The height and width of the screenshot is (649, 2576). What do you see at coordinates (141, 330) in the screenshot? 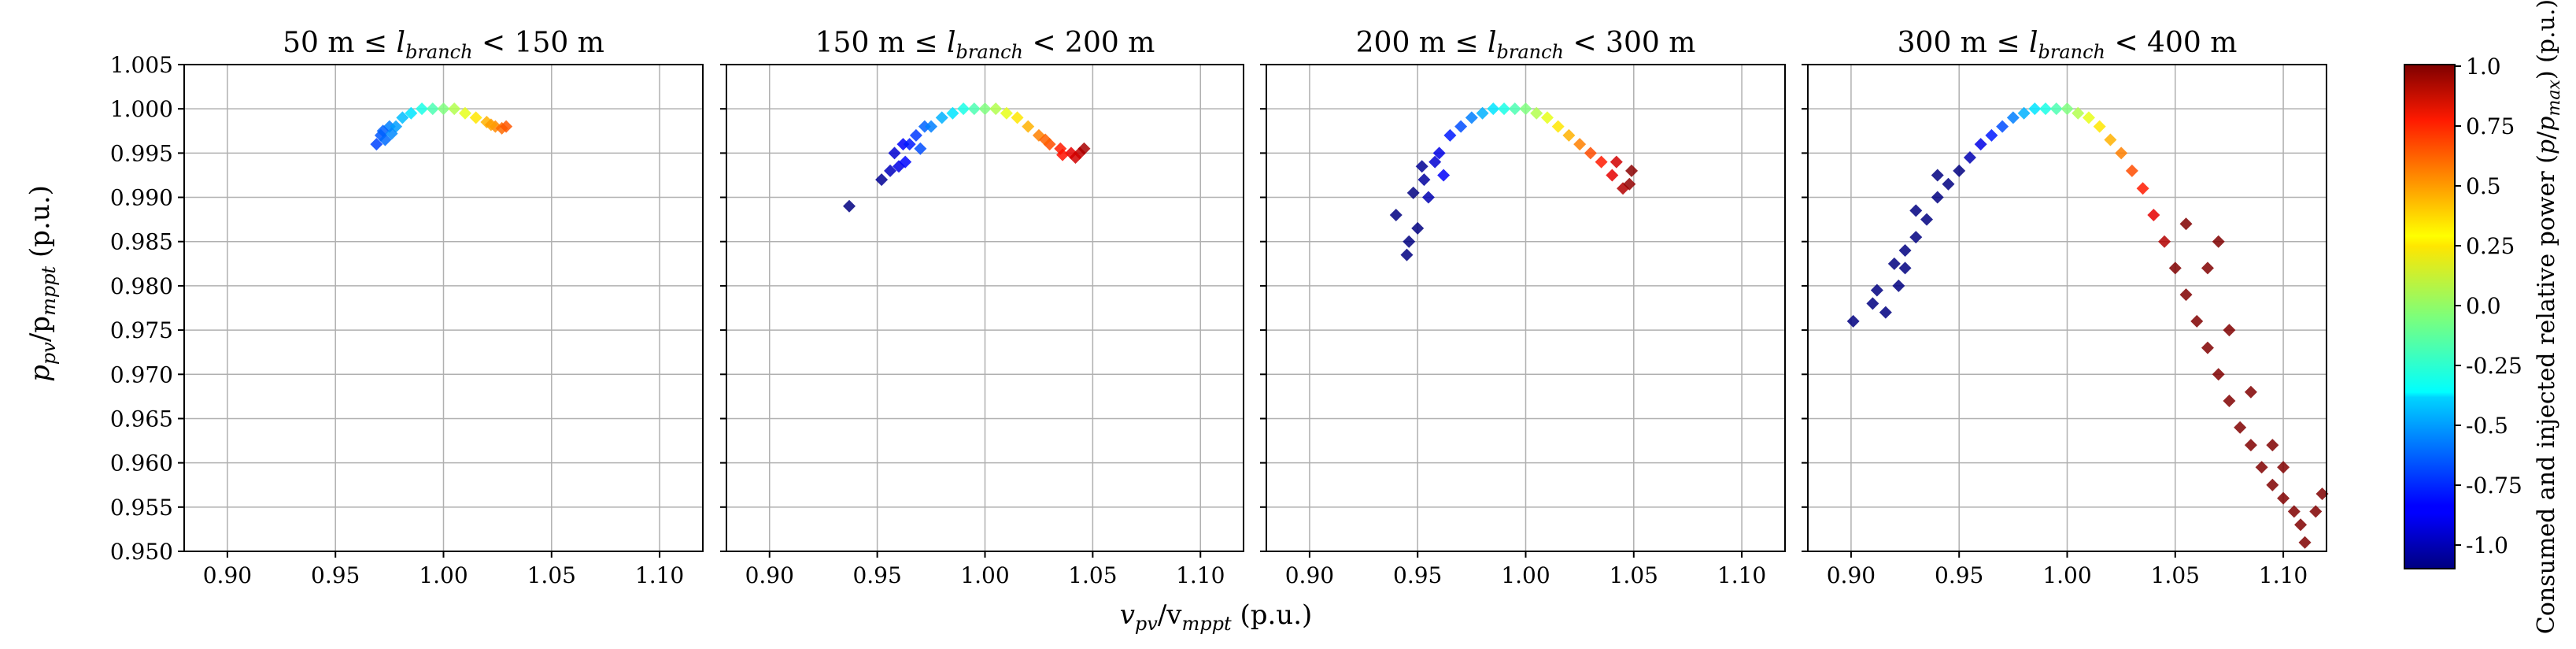
I see `y-tick-label: 0.975` at bounding box center [141, 330].